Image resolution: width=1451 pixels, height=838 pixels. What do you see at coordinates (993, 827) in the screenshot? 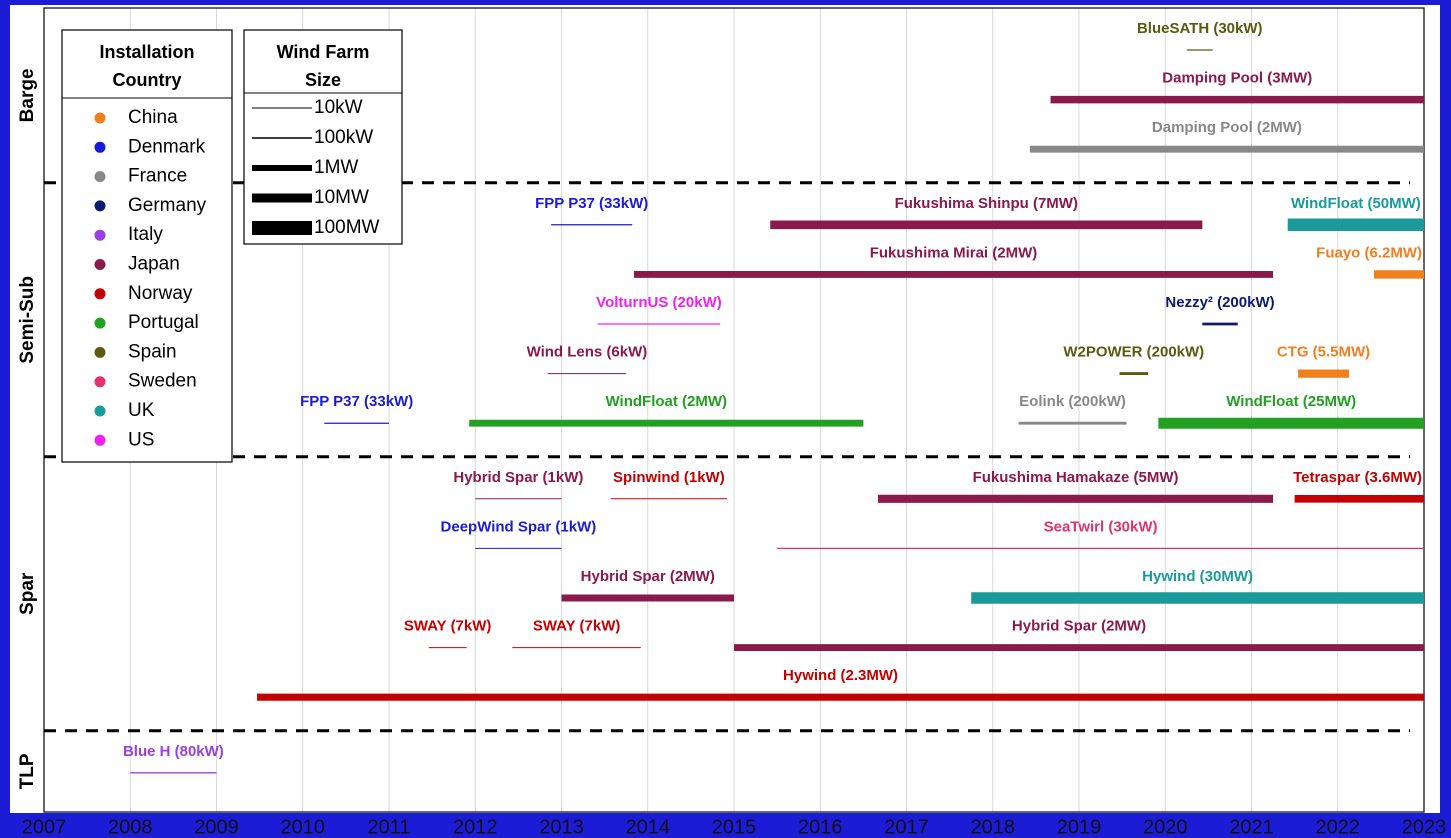
I see `x-tick-label: 2018` at bounding box center [993, 827].